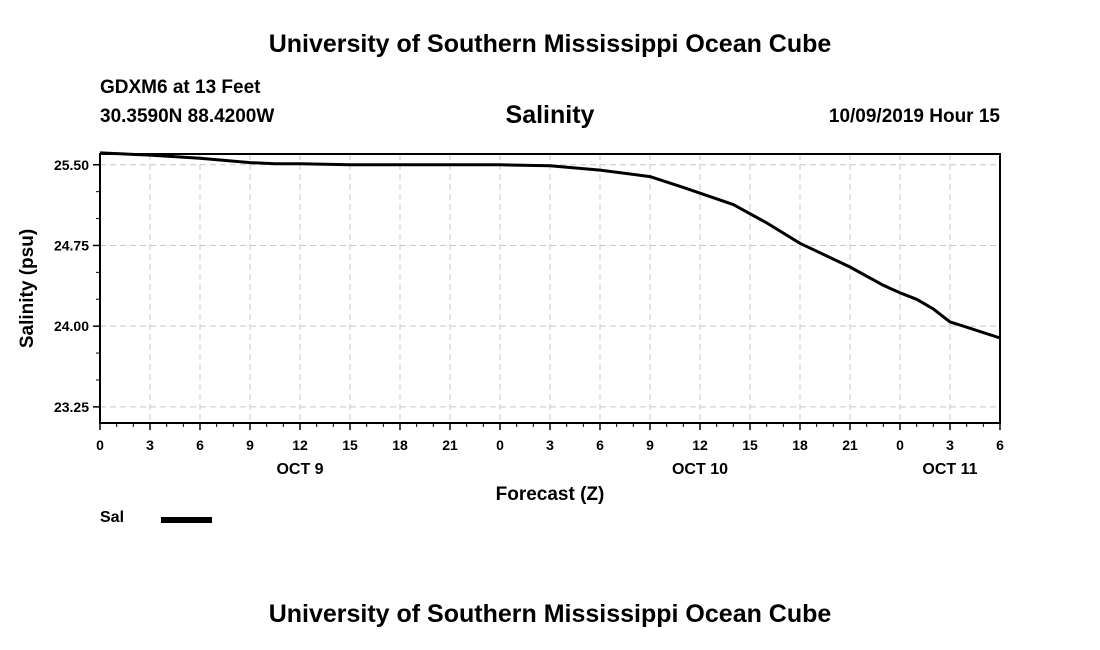 The image size is (1100, 650). I want to click on y-tick-label: 24.00, so click(71, 326).